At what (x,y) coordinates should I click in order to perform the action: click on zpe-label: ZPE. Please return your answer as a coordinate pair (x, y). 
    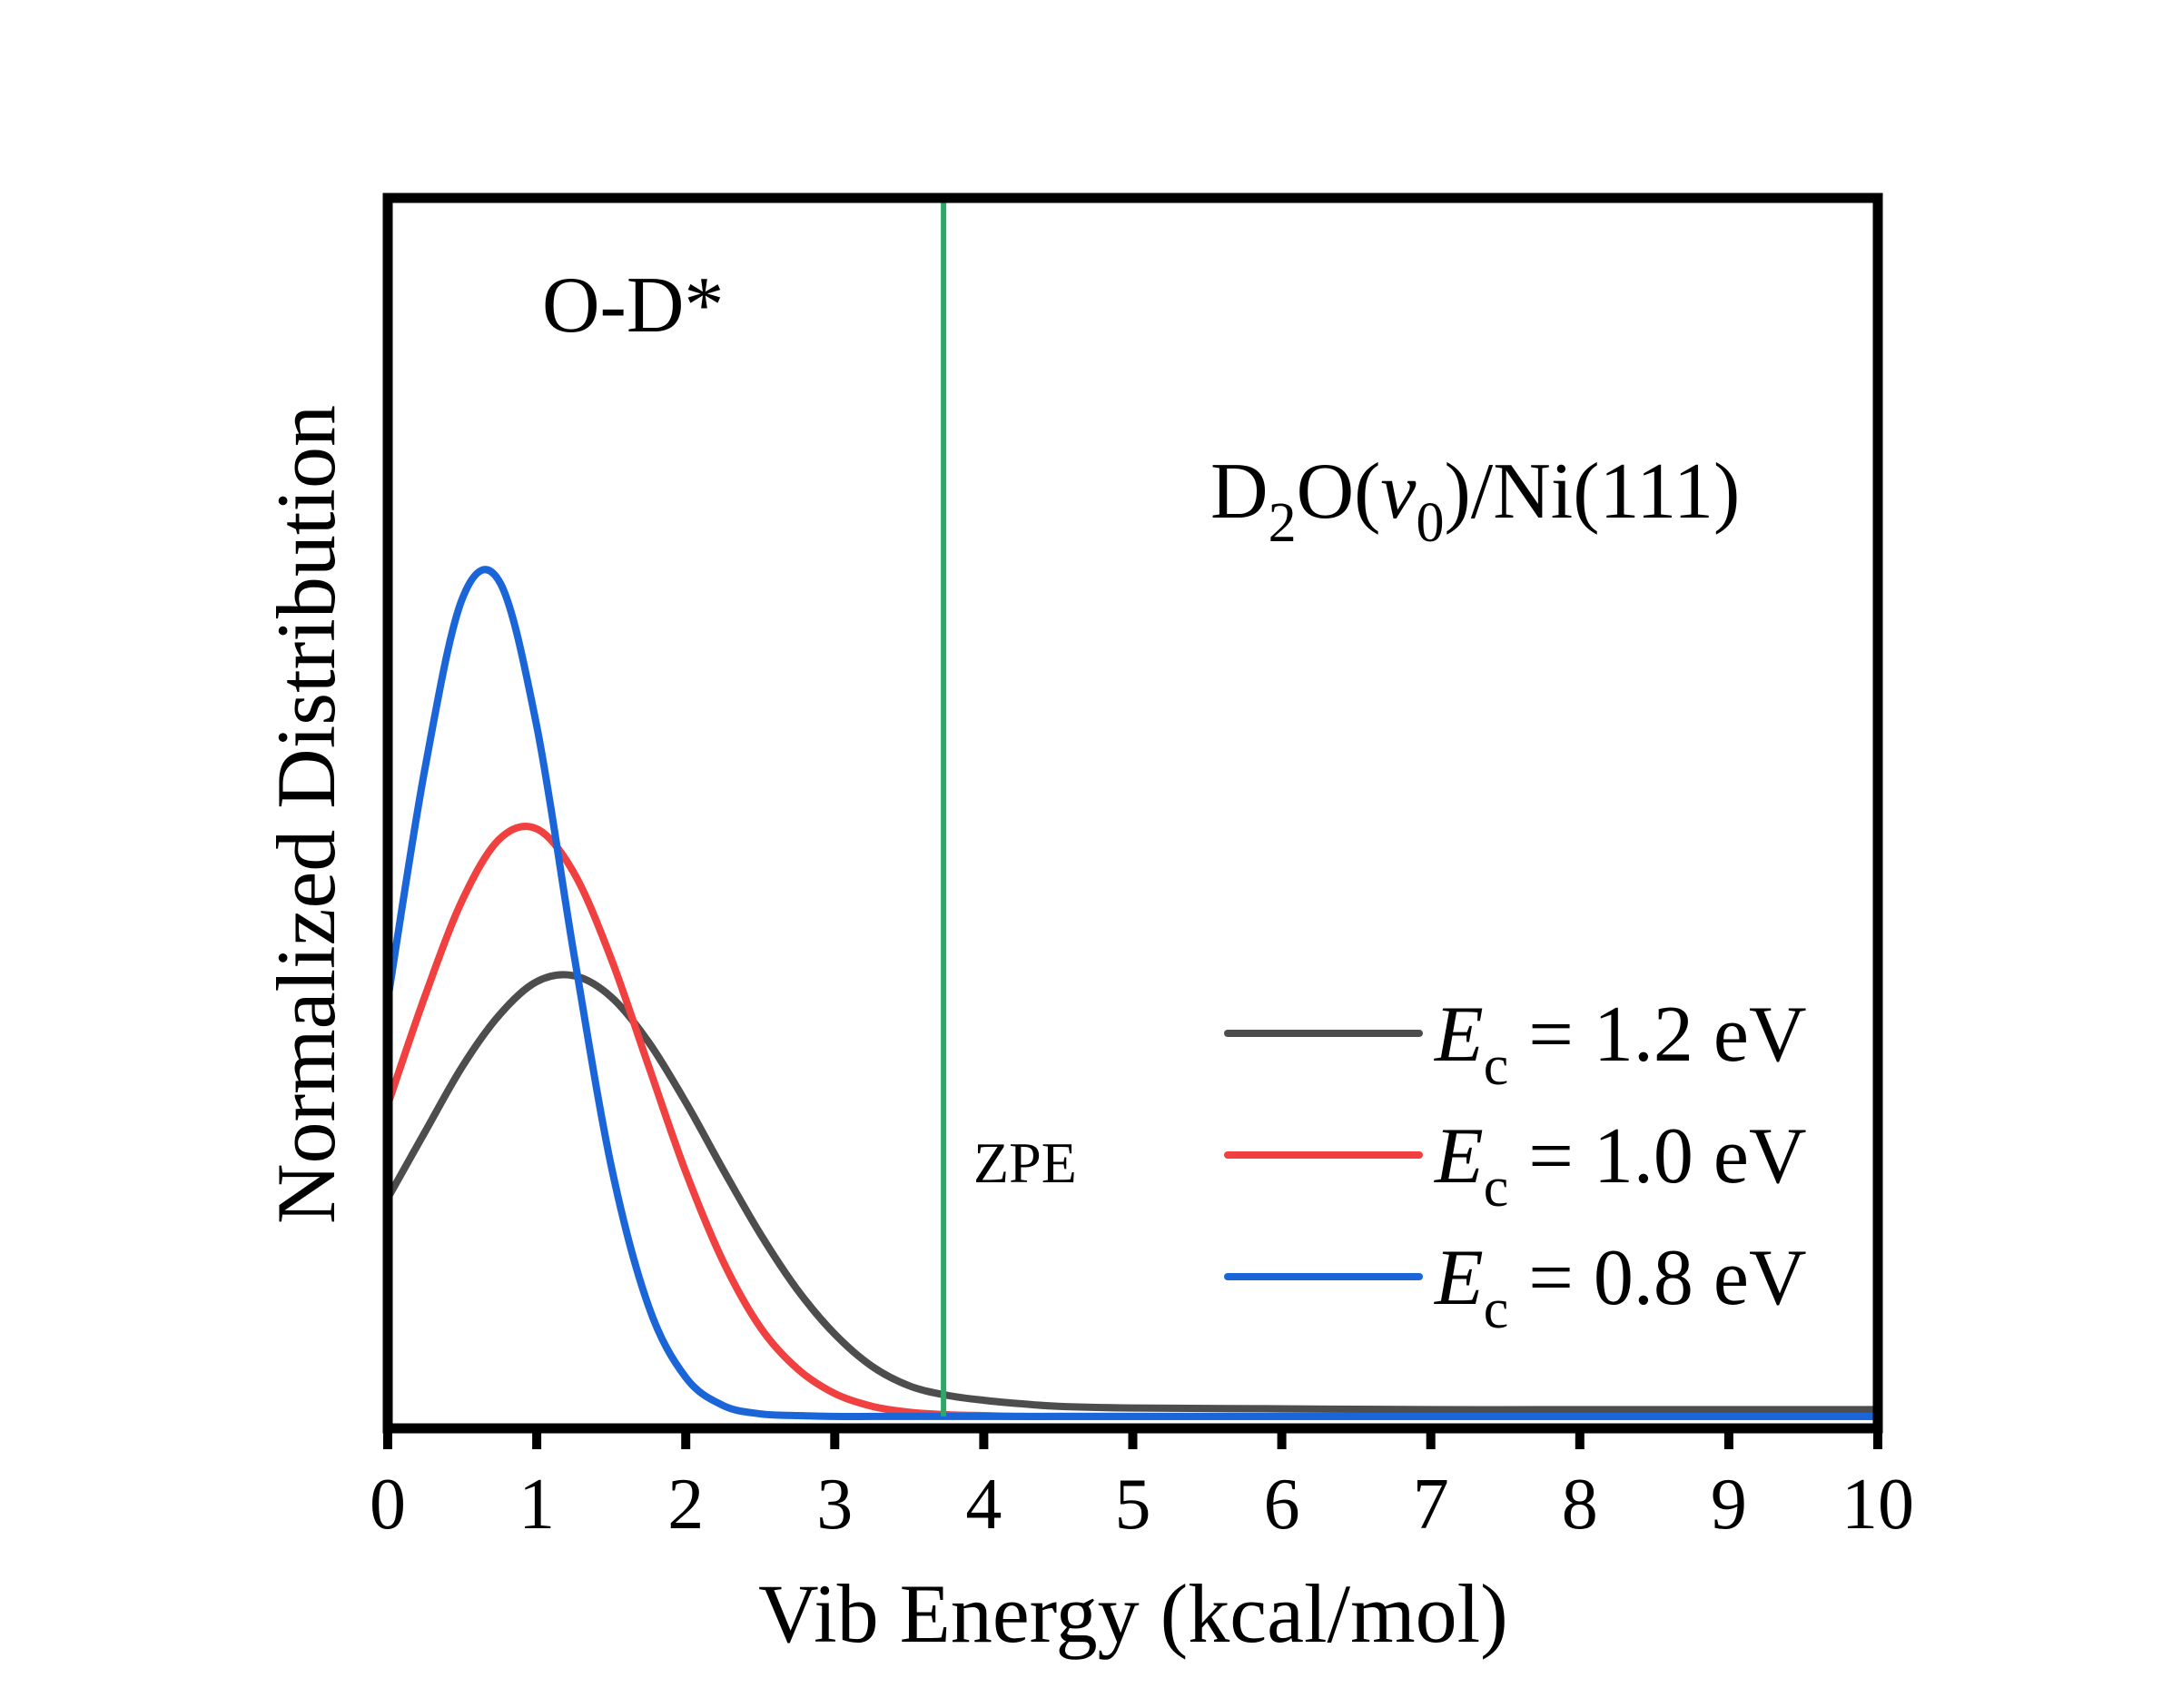
    Looking at the image, I should click on (1025, 1162).